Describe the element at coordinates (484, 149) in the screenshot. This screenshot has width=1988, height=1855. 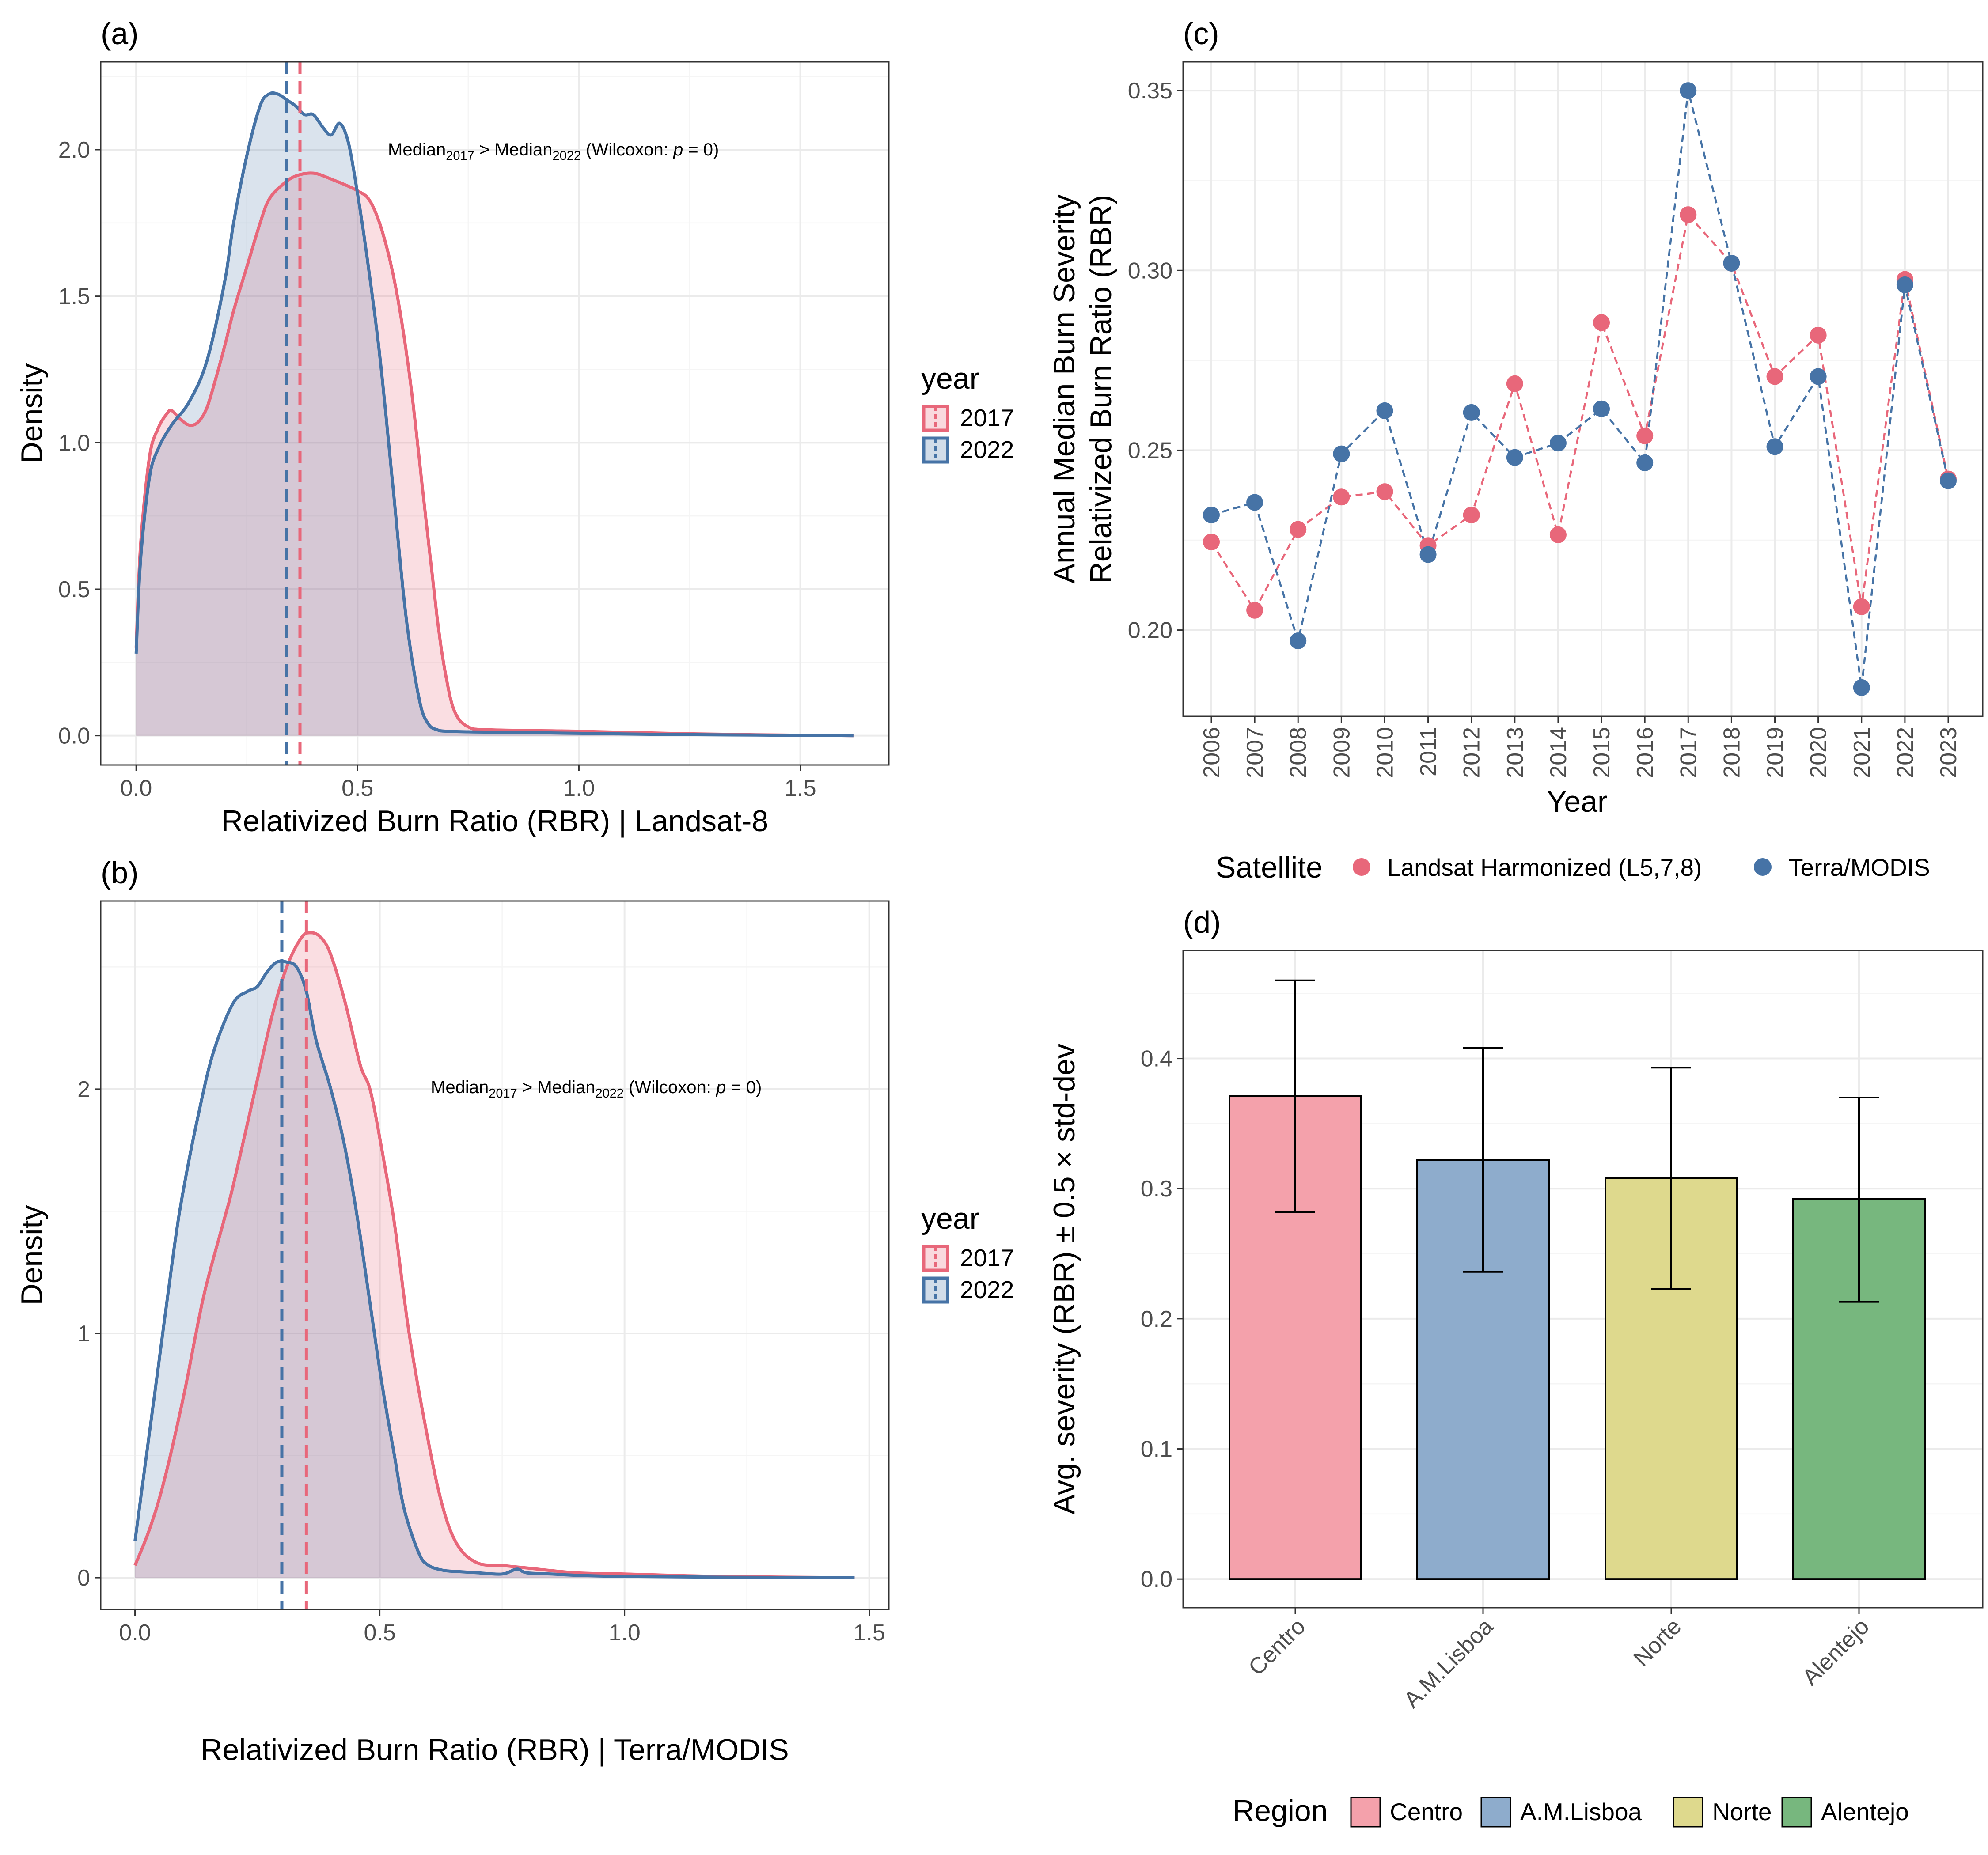
I see `annotation-part: >` at that location.